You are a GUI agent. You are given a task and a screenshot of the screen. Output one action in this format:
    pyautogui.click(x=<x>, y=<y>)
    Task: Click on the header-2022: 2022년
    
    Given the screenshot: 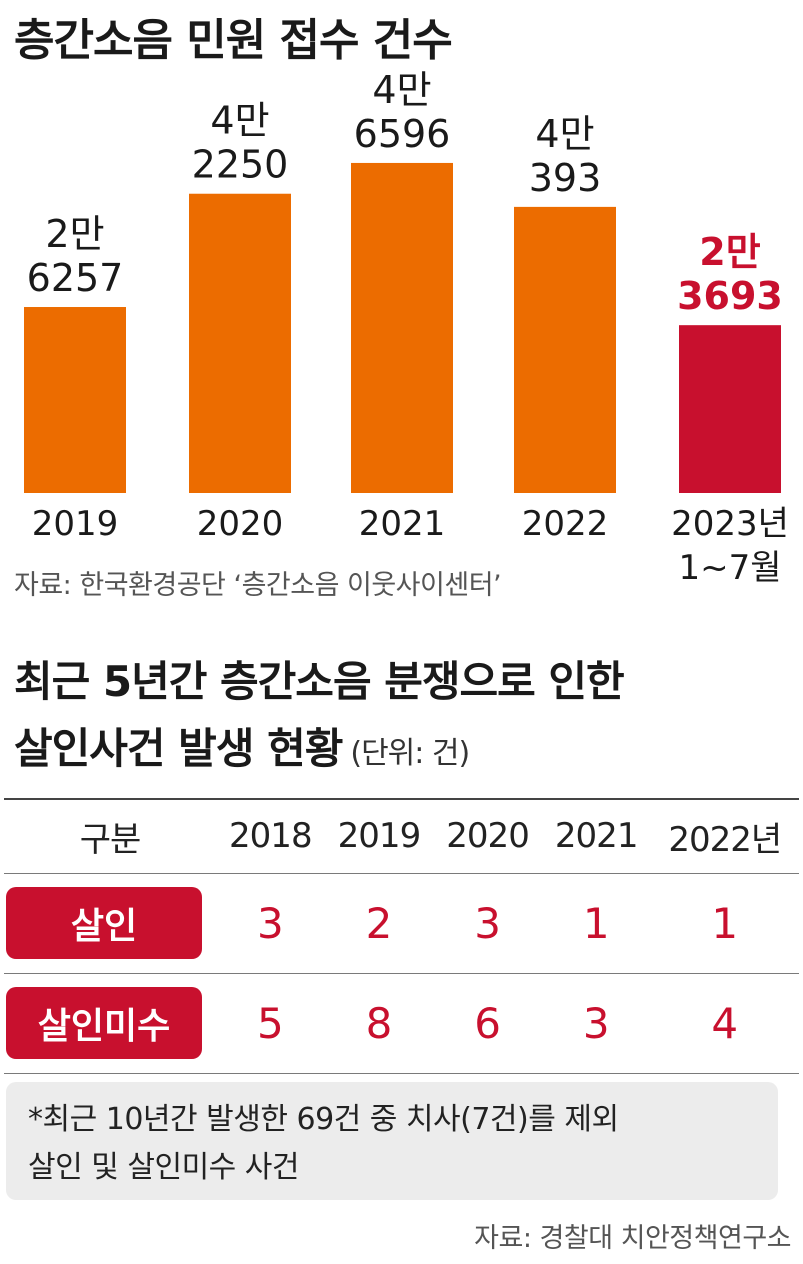 What is the action you would take?
    pyautogui.click(x=725, y=839)
    